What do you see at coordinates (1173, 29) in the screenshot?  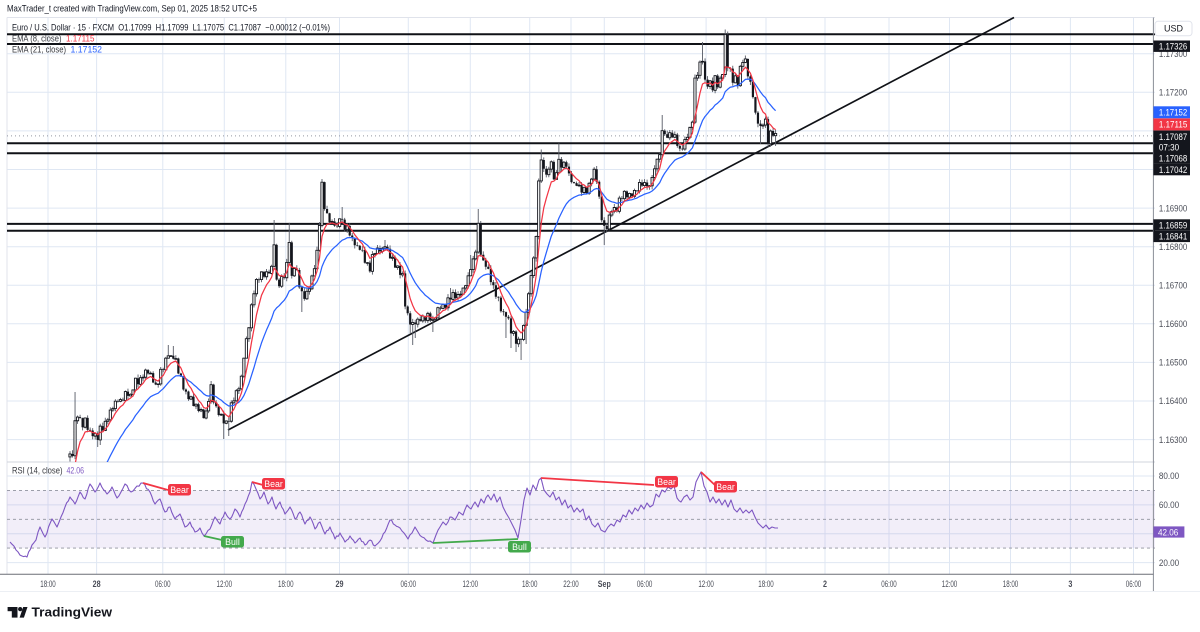 I see `svg-text: USD` at bounding box center [1173, 29].